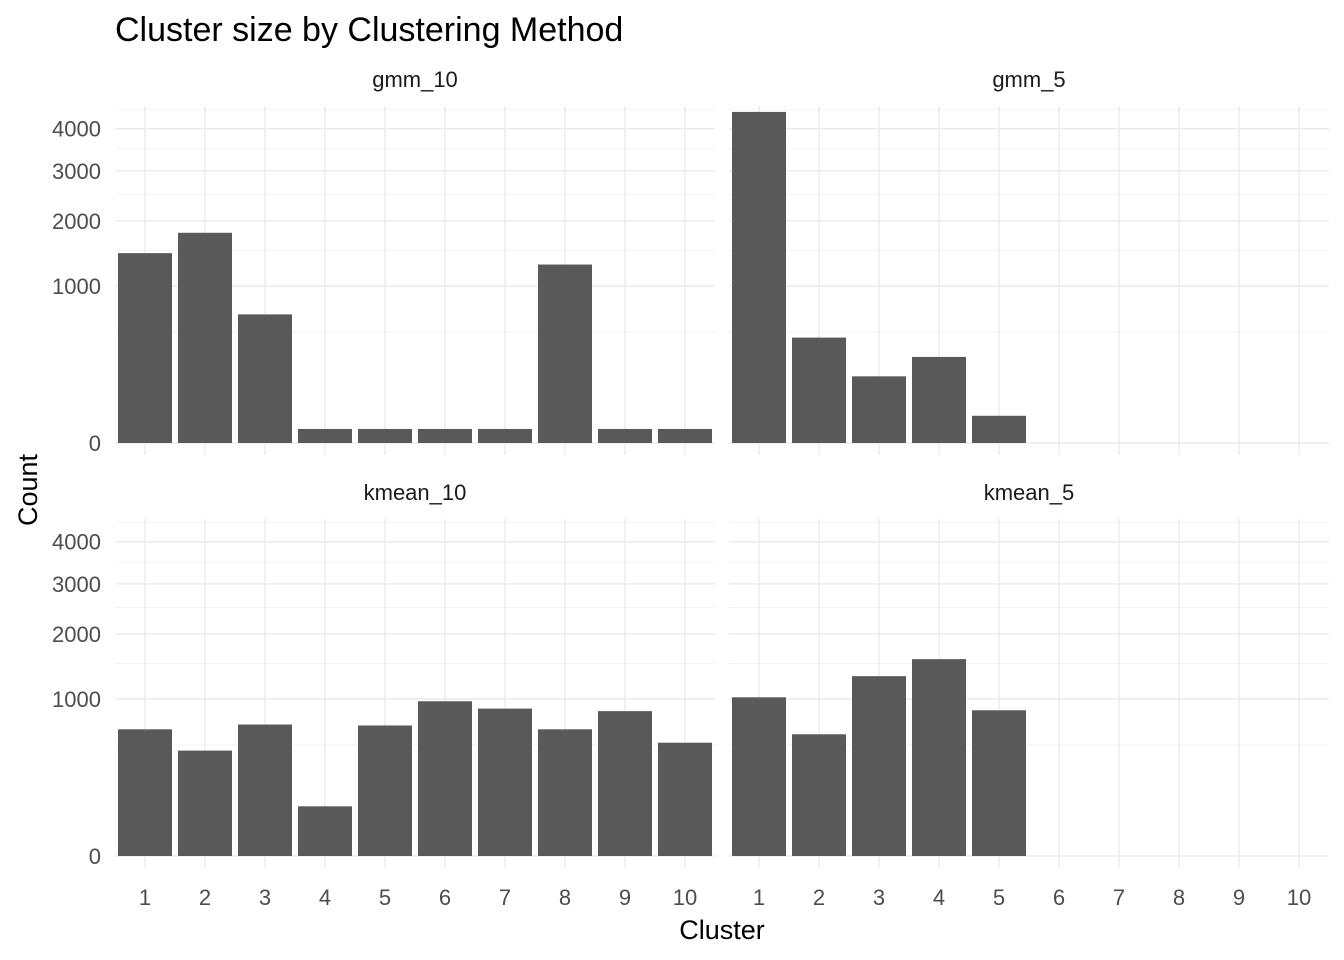  I want to click on chart-title: Cluster size by Clustering Method, so click(369, 30).